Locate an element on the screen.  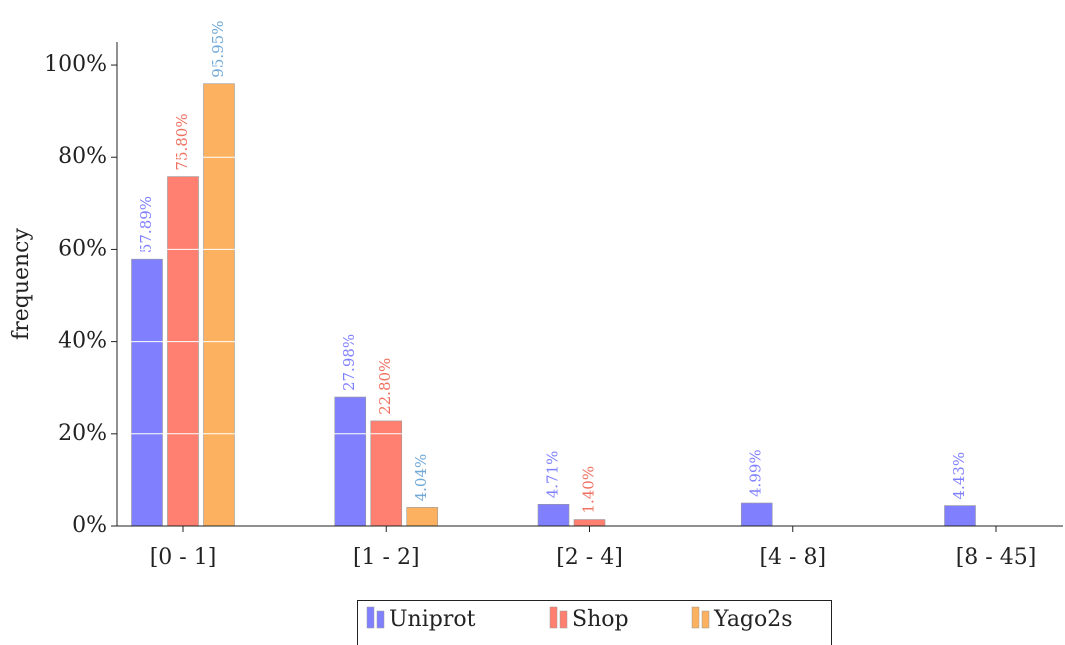
value-label: 4.99% is located at coordinates (756, 473).